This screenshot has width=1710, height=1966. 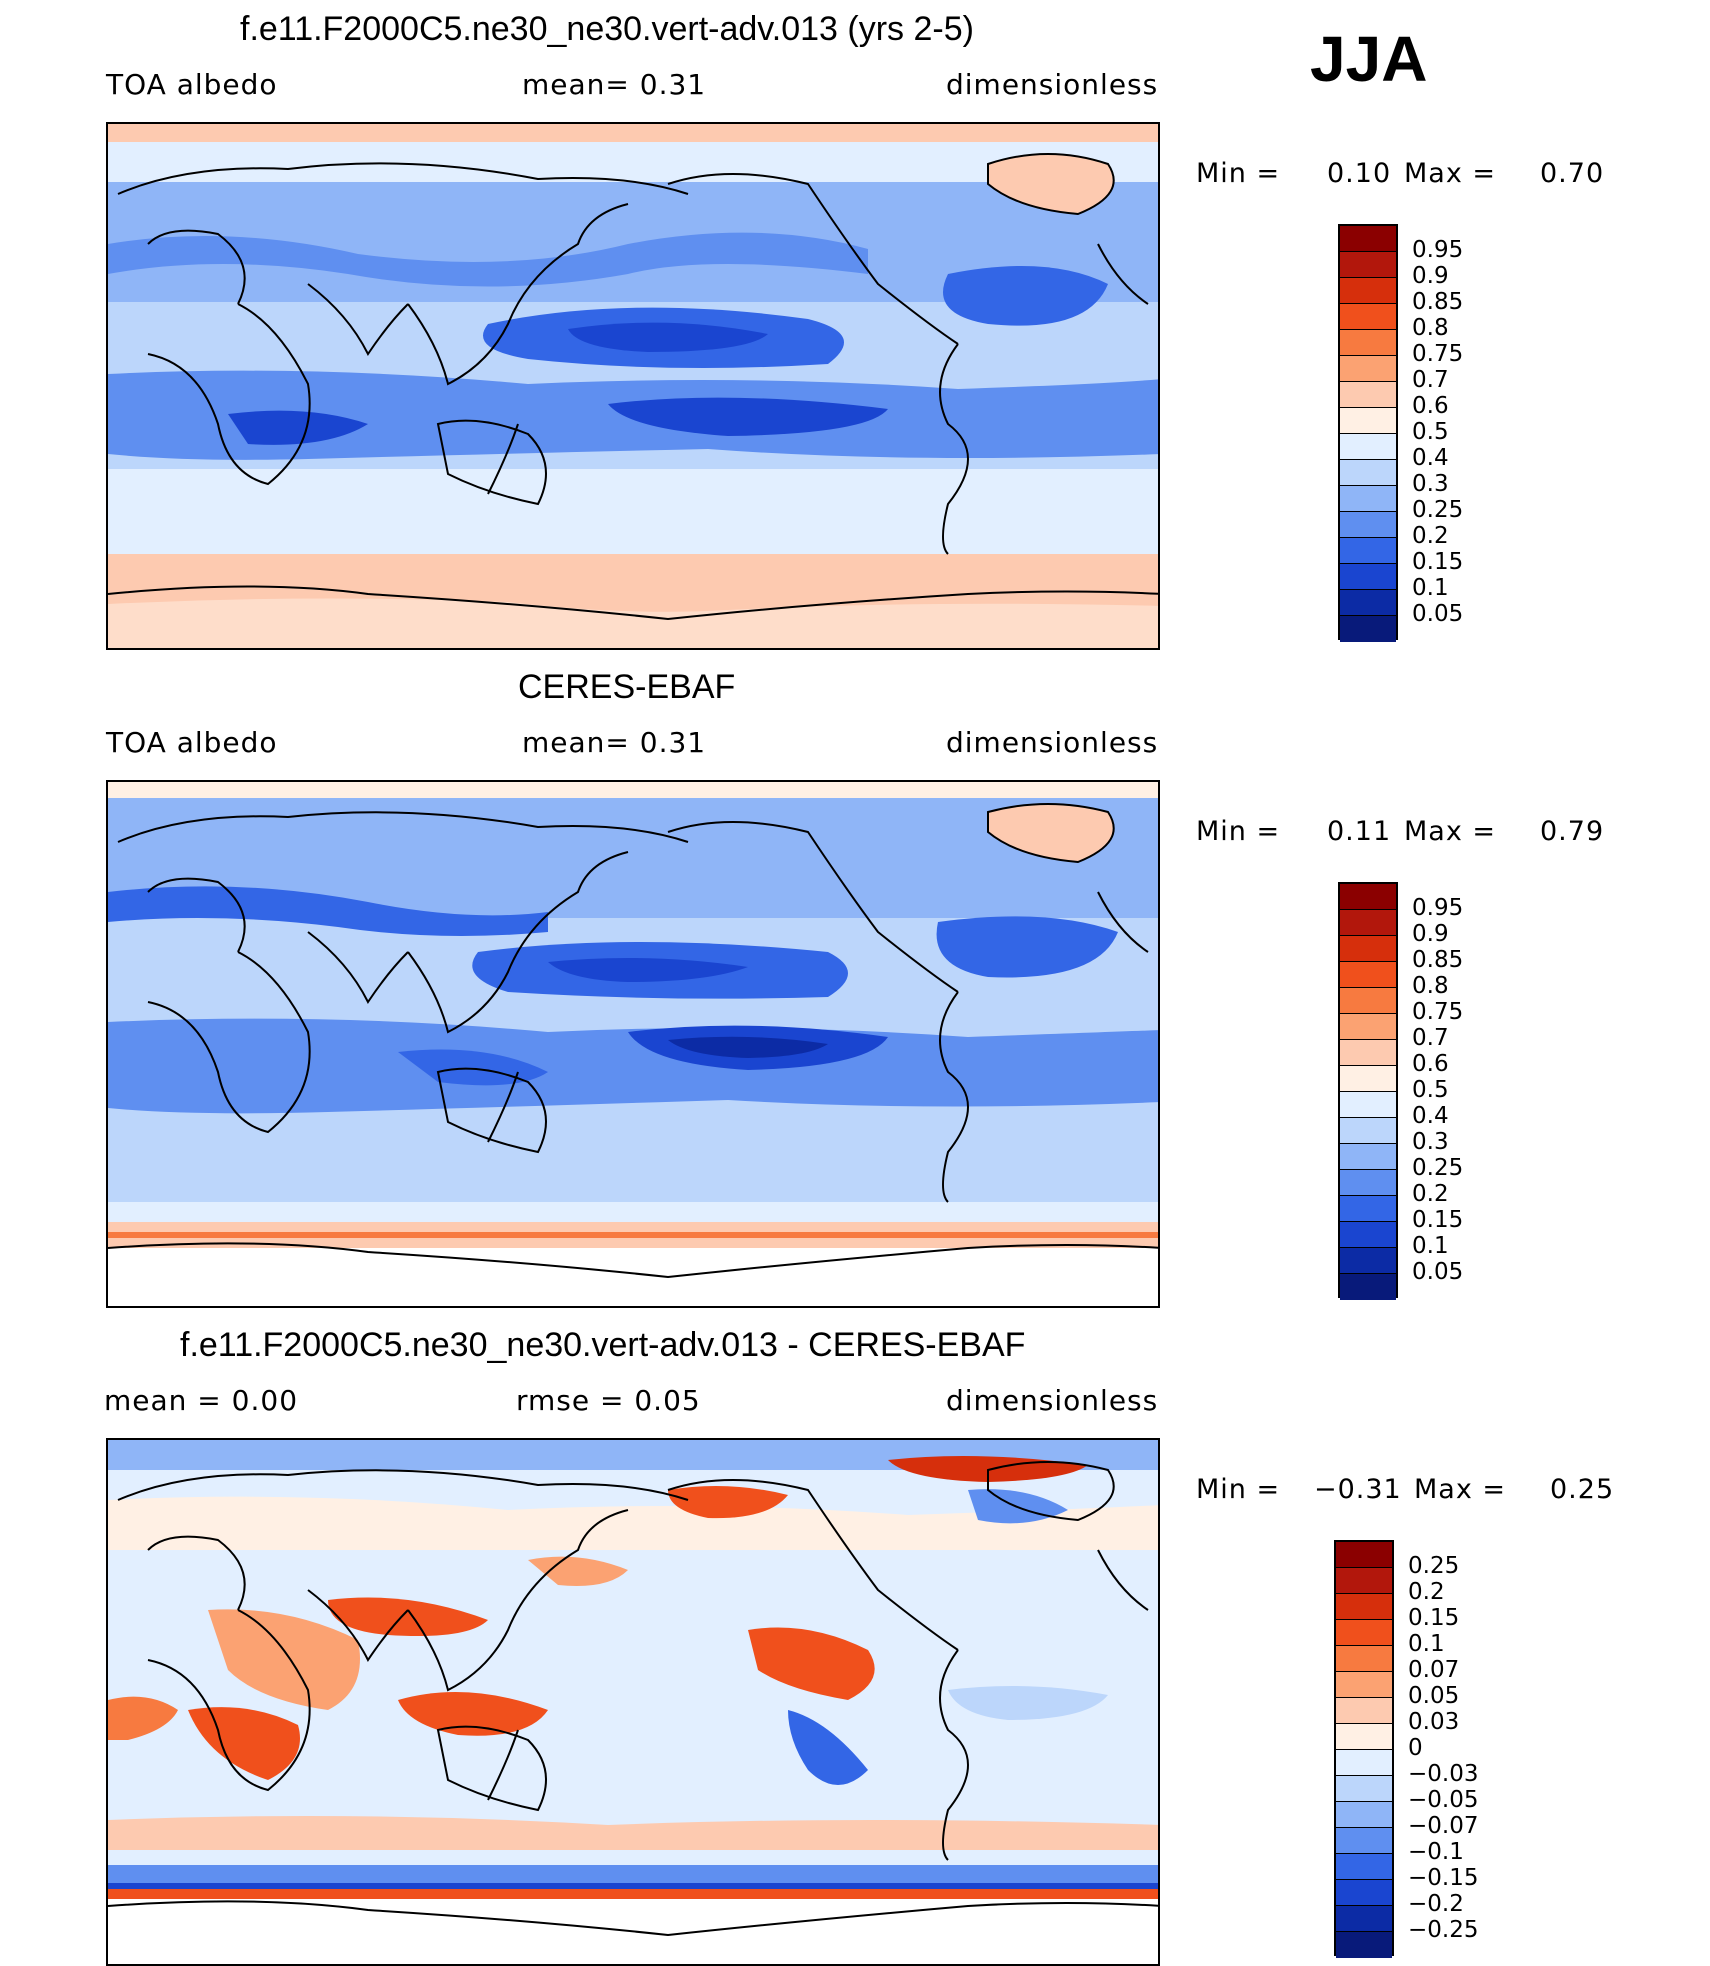 I want to click on colorbar-tick-label: −0.15, so click(x=1443, y=1878).